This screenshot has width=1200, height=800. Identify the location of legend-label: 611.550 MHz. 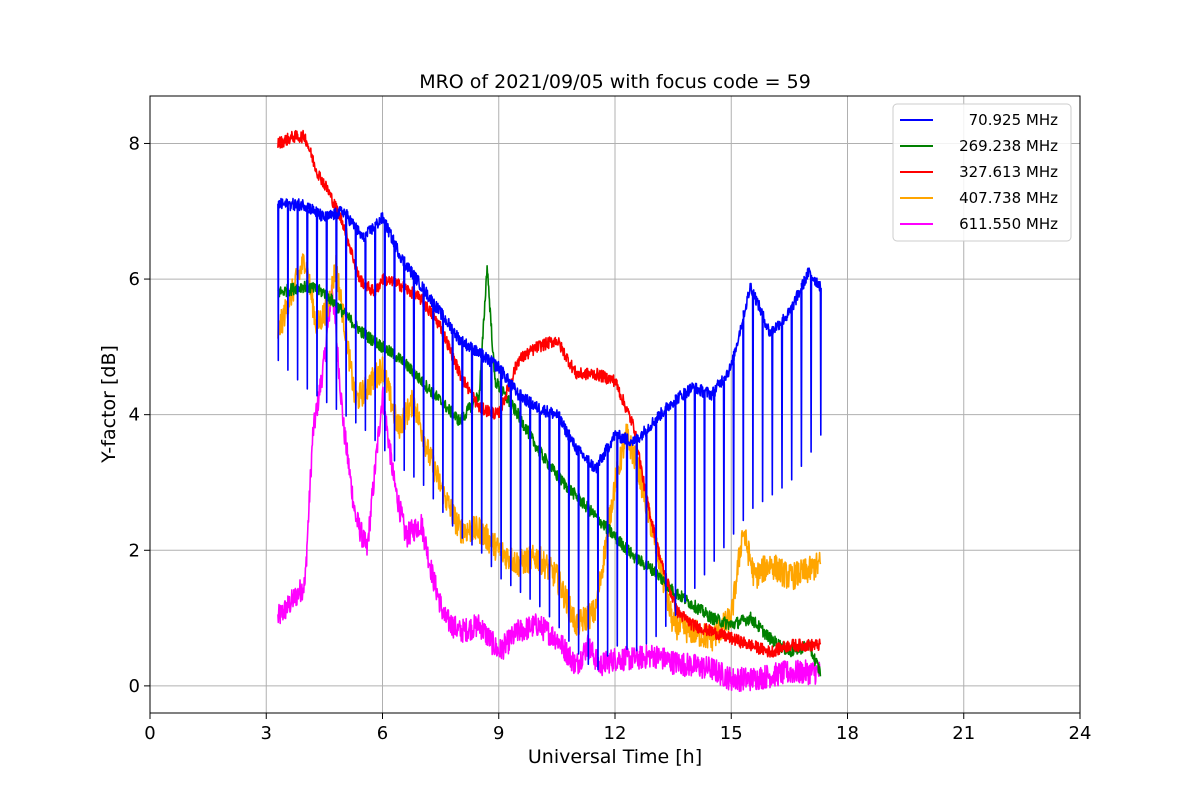
(1008, 224).